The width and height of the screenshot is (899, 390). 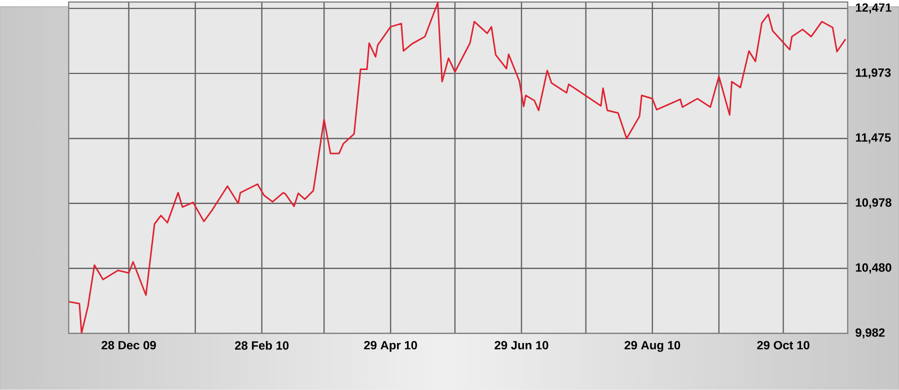 What do you see at coordinates (521, 345) in the screenshot?
I see `x-tick-label: 29 Jun 10` at bounding box center [521, 345].